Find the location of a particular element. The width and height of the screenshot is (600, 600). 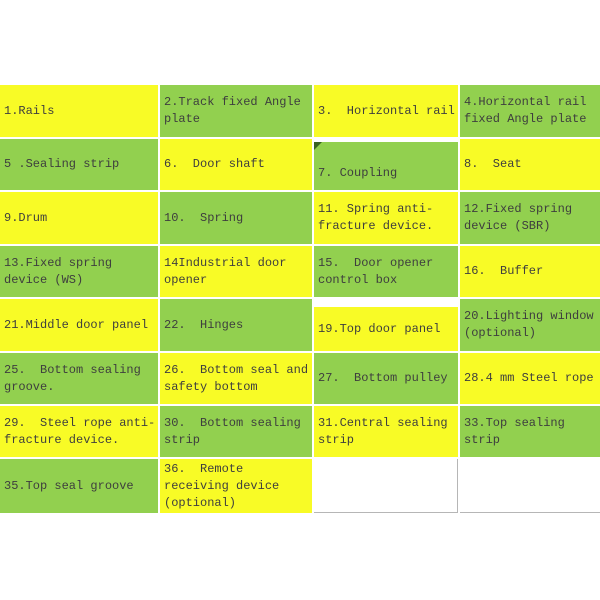

cell-fill: 15. Door opener control box is located at coordinates (386, 271).